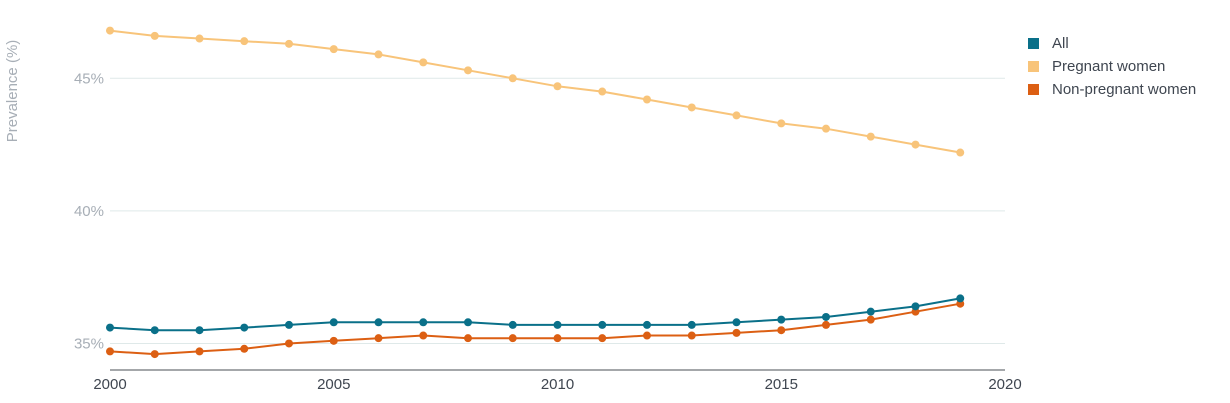 The width and height of the screenshot is (1230, 403). I want to click on y-axis-title: Prevalence (%), so click(12, 91).